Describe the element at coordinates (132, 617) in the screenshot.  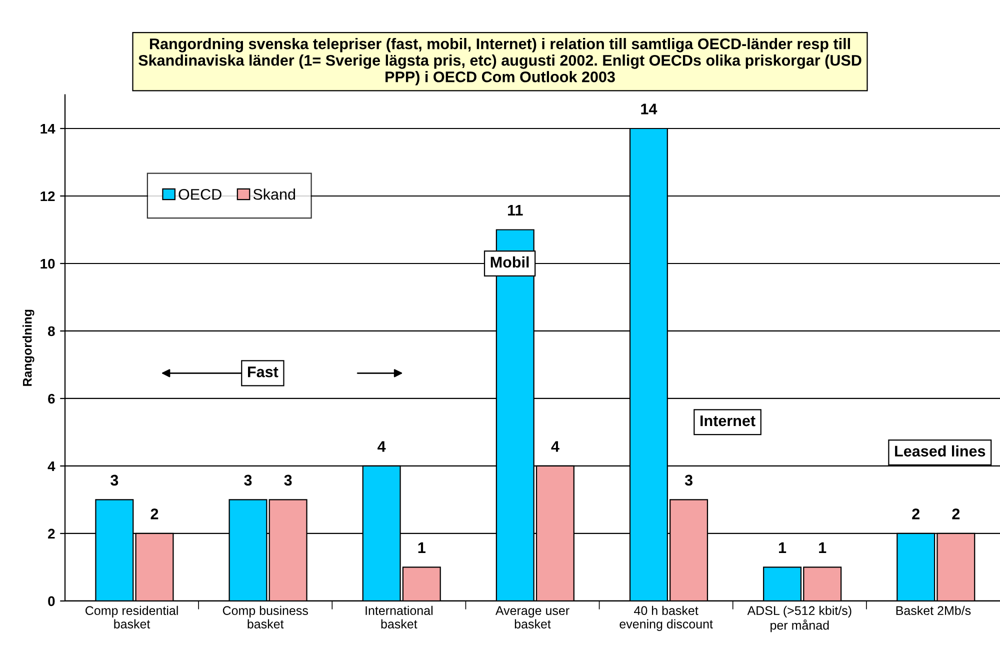
I see `x-tick-label: Comp residential basket` at that location.